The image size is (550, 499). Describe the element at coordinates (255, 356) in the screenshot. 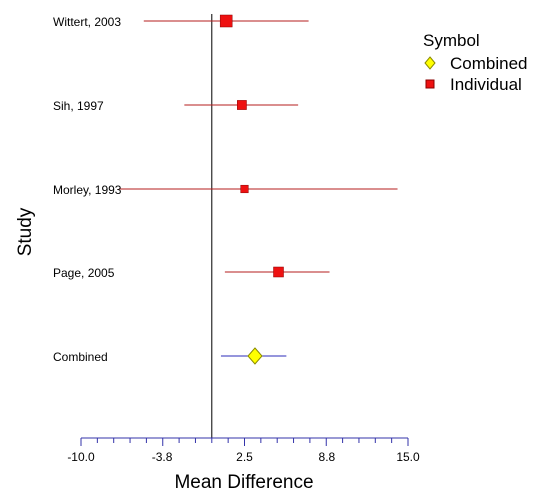

I see `combined-diamond-marker` at that location.